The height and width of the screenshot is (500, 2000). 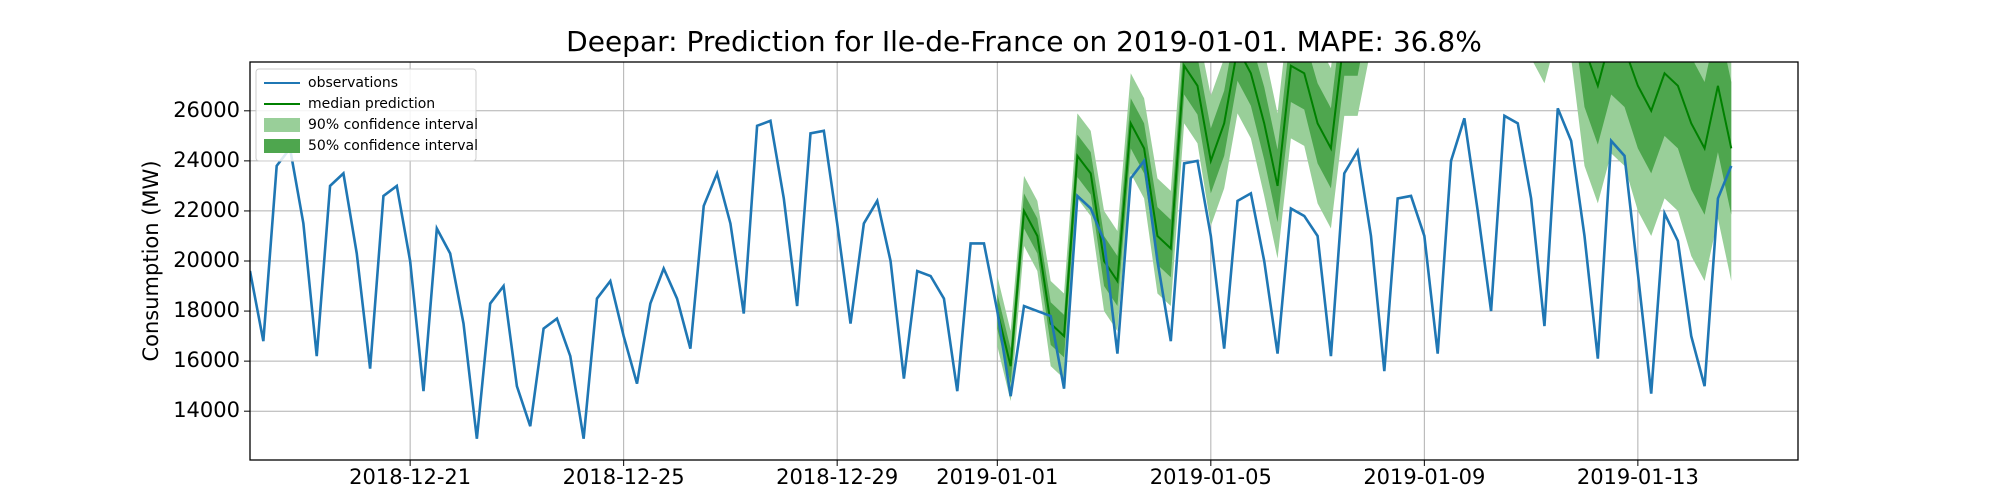 I want to click on y-tick-label: 18000, so click(x=206, y=310).